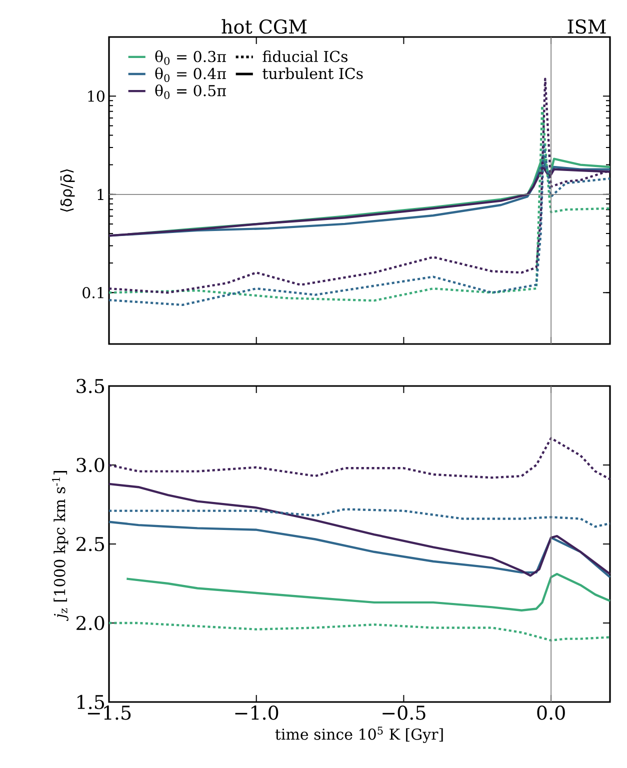  I want to click on text: ISM, so click(587, 26).